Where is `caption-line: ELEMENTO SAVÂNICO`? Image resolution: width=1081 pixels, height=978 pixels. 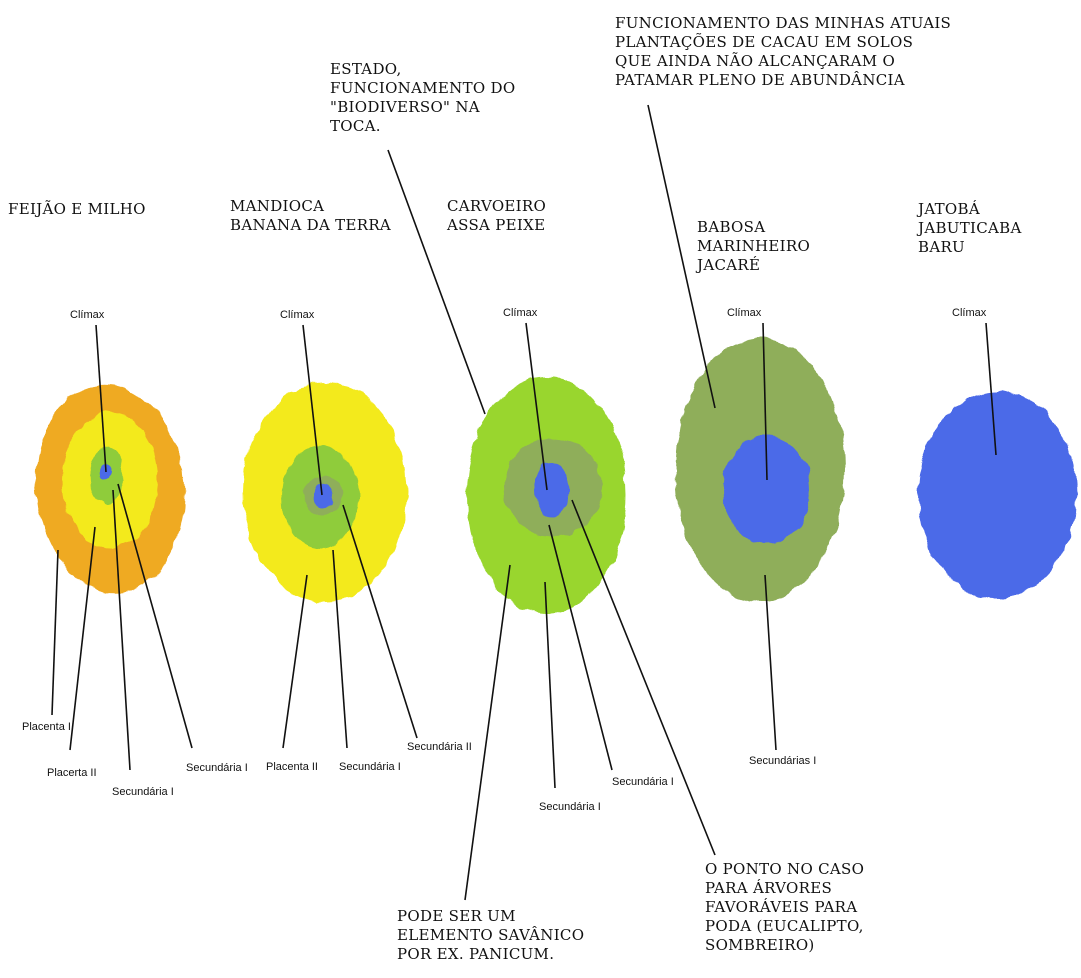
caption-line: ELEMENTO SAVÂNICO is located at coordinates (491, 935).